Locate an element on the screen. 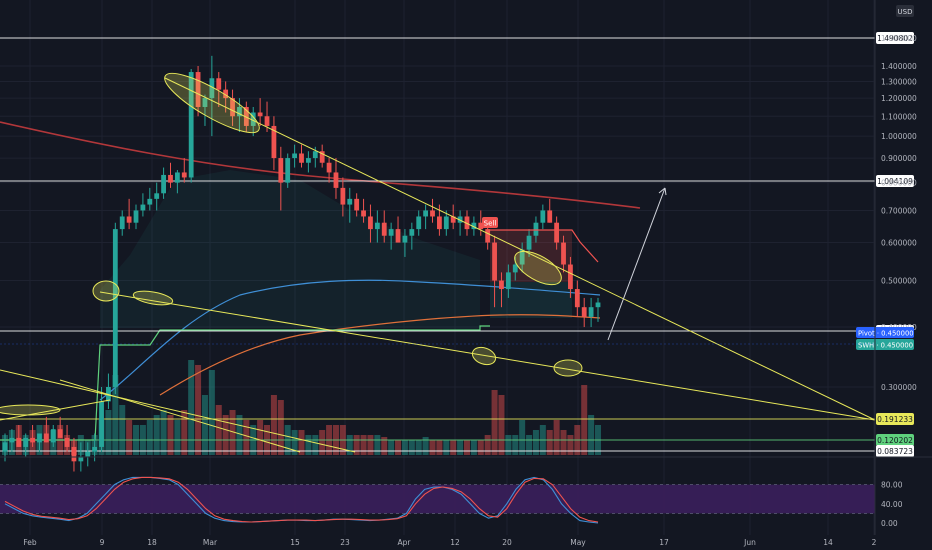  price-tick-label: 0.300000 is located at coordinates (899, 387).